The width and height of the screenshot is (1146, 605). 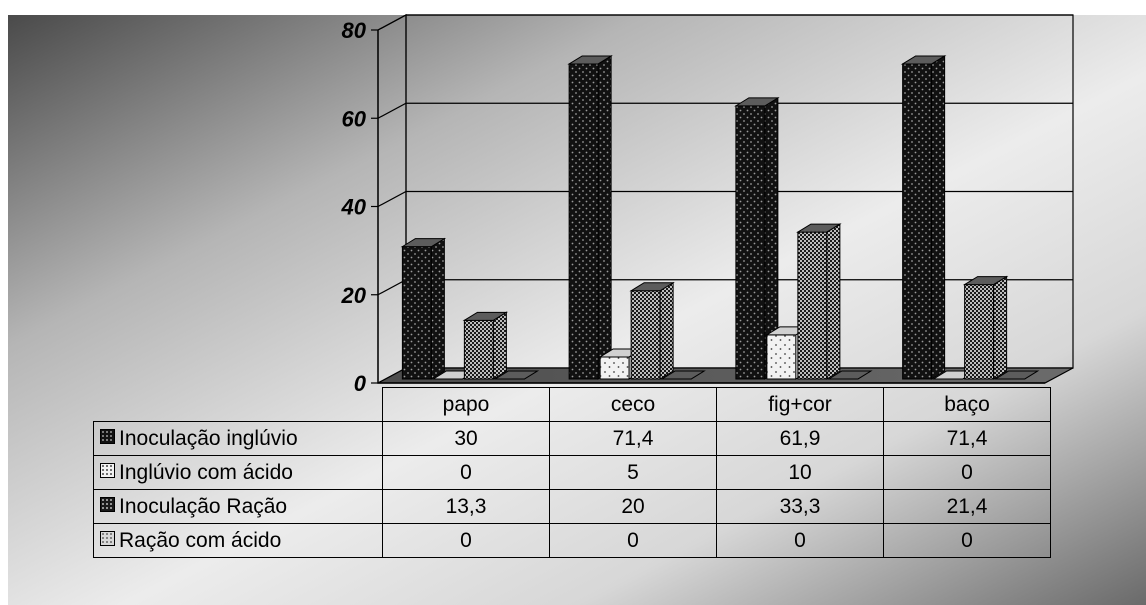 What do you see at coordinates (800, 404) in the screenshot?
I see `category-label: fig+cor` at bounding box center [800, 404].